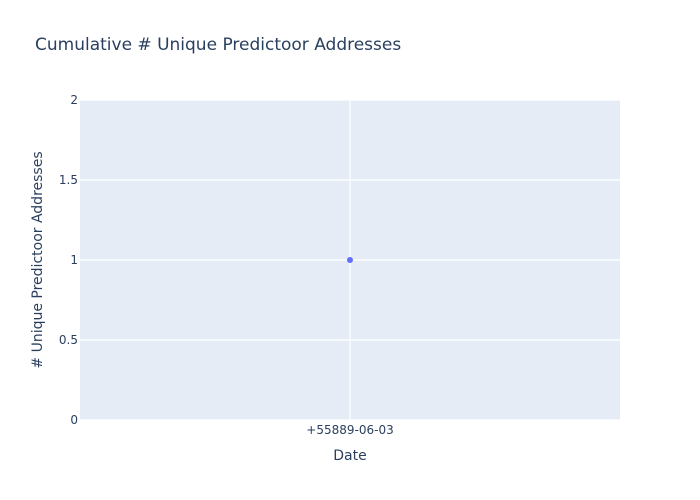 This screenshot has height=500, width=700. I want to click on y-tick-label: 1, so click(74, 260).